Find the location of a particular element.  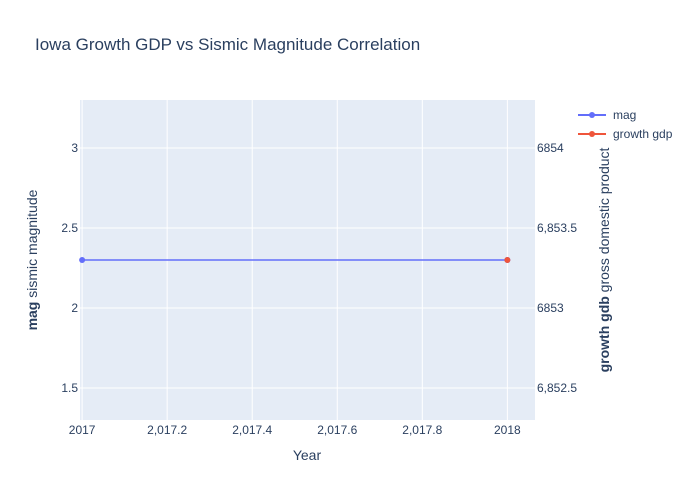

y2-tick-label: 6853 is located at coordinates (550, 308).